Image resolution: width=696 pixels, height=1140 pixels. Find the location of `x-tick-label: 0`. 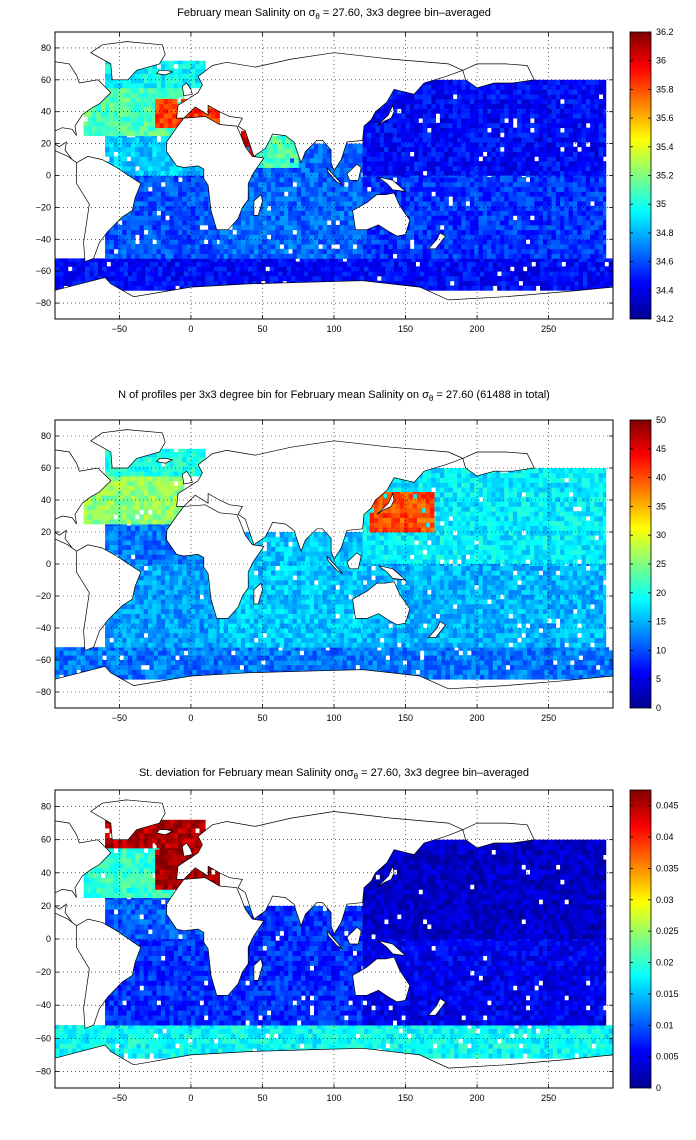

x-tick-label: 0 is located at coordinates (190, 329).